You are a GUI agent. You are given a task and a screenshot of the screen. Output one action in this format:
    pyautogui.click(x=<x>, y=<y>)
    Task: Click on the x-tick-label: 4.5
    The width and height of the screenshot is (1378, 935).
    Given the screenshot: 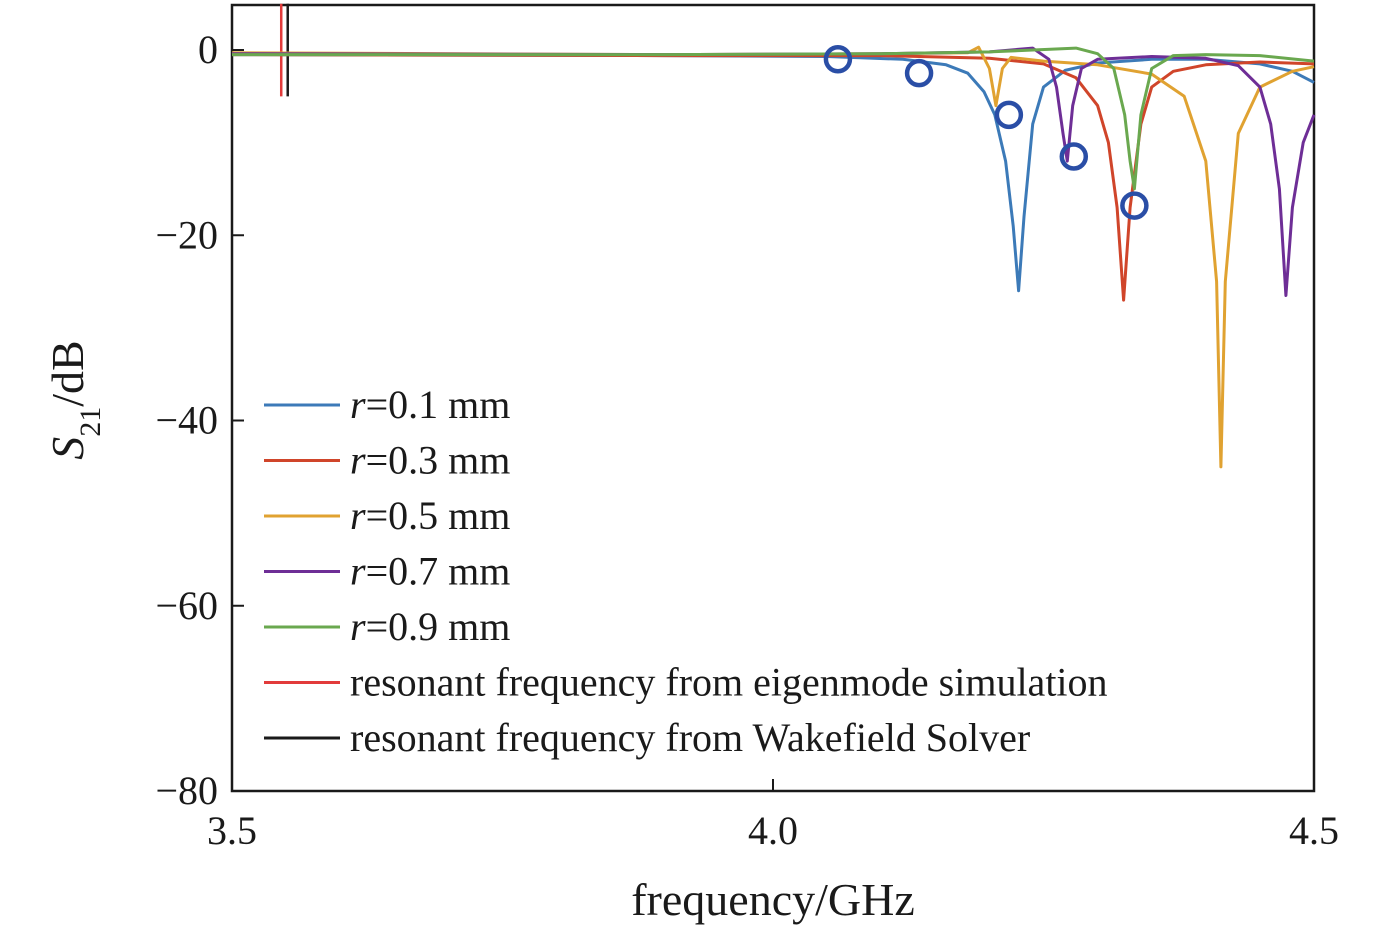 What is the action you would take?
    pyautogui.click(x=1314, y=830)
    